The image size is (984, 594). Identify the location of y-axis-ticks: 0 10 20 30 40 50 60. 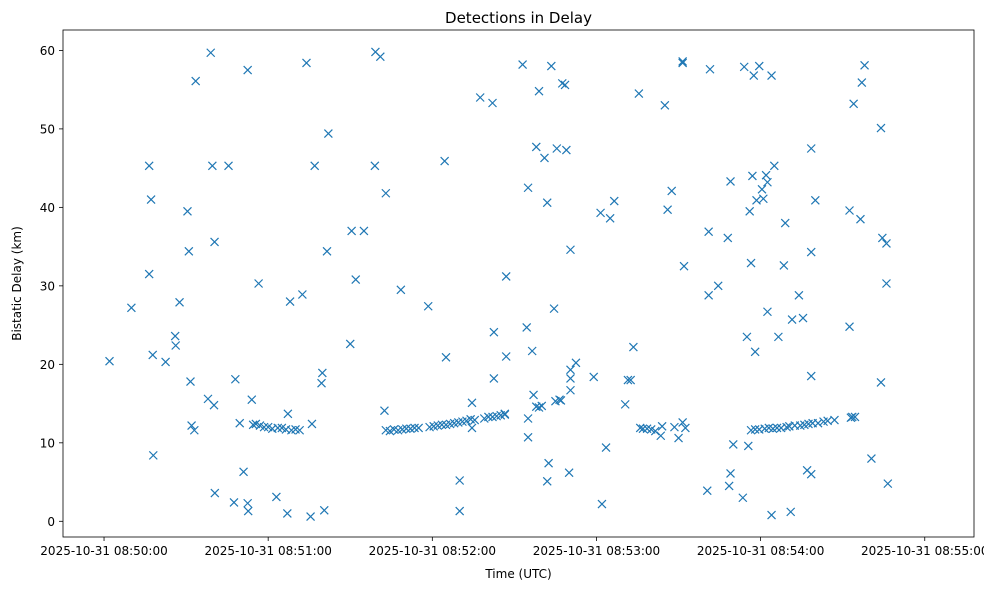
(51, 286).